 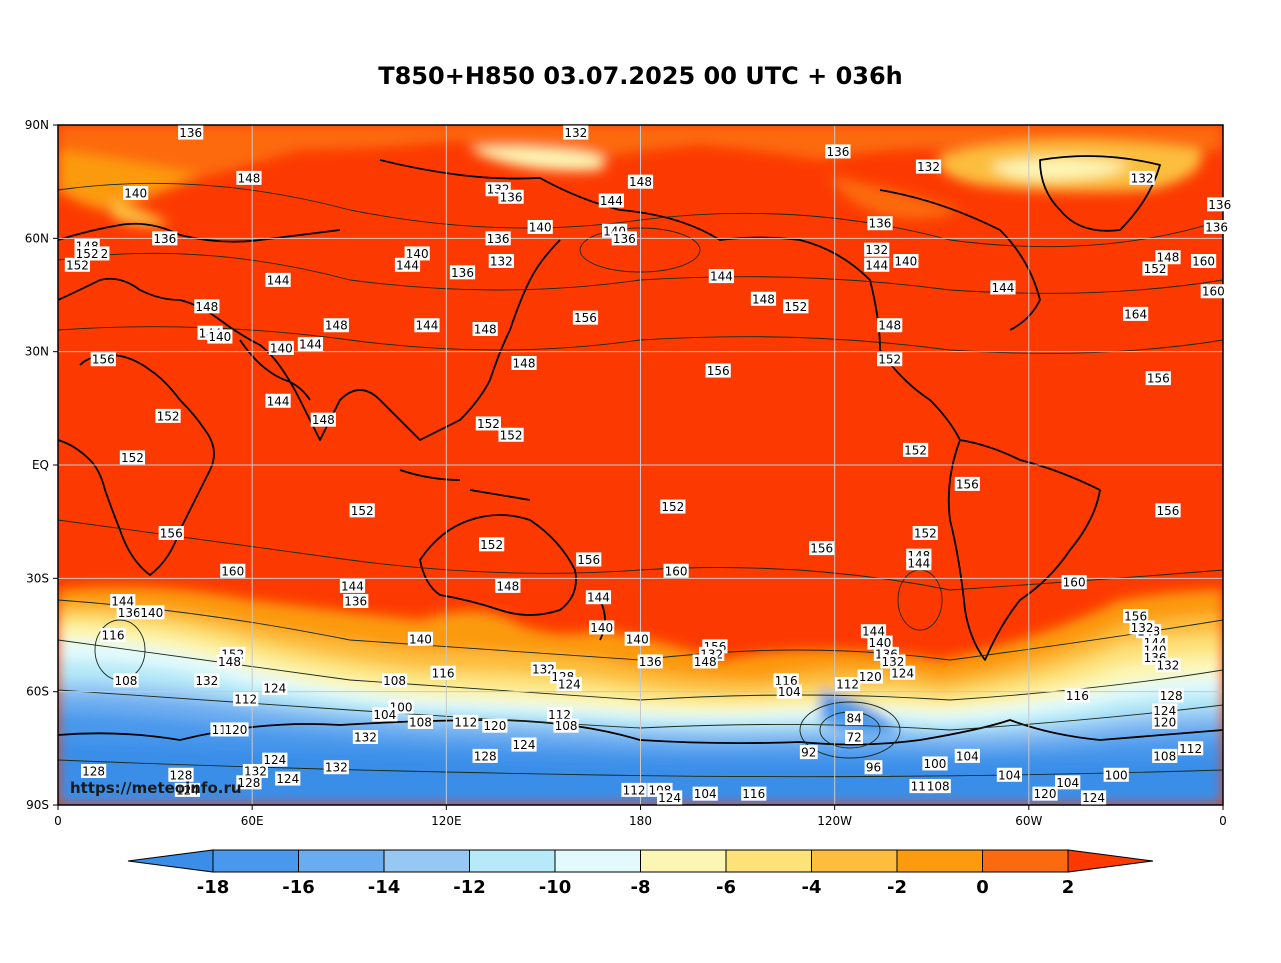 I want to click on contour-label-text: 144, so click(x=873, y=632).